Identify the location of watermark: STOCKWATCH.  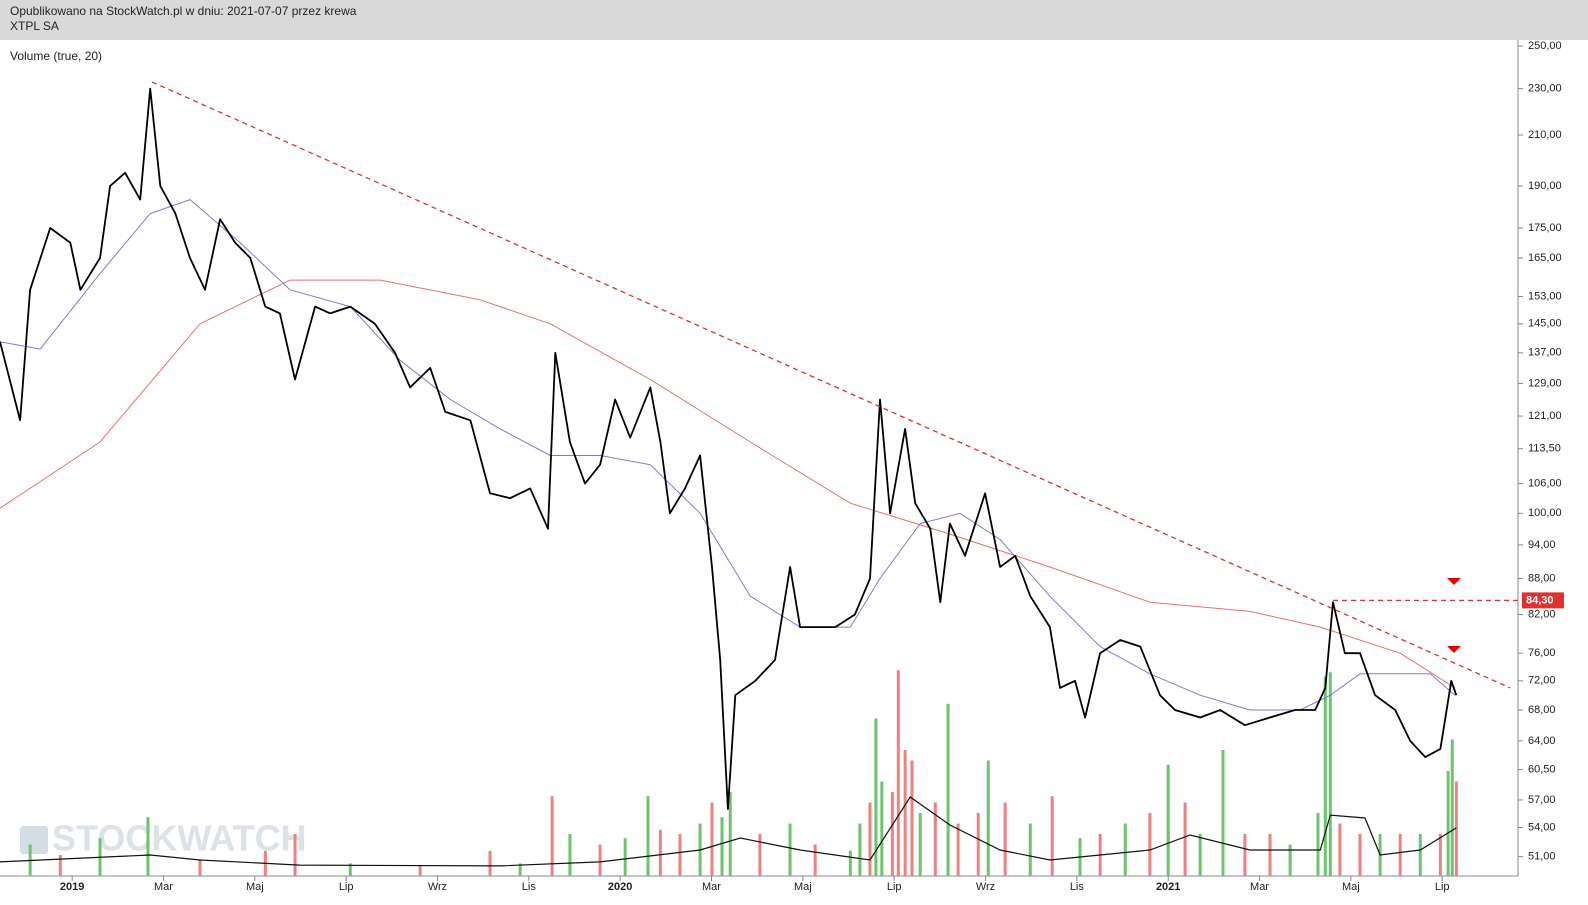
(179, 838).